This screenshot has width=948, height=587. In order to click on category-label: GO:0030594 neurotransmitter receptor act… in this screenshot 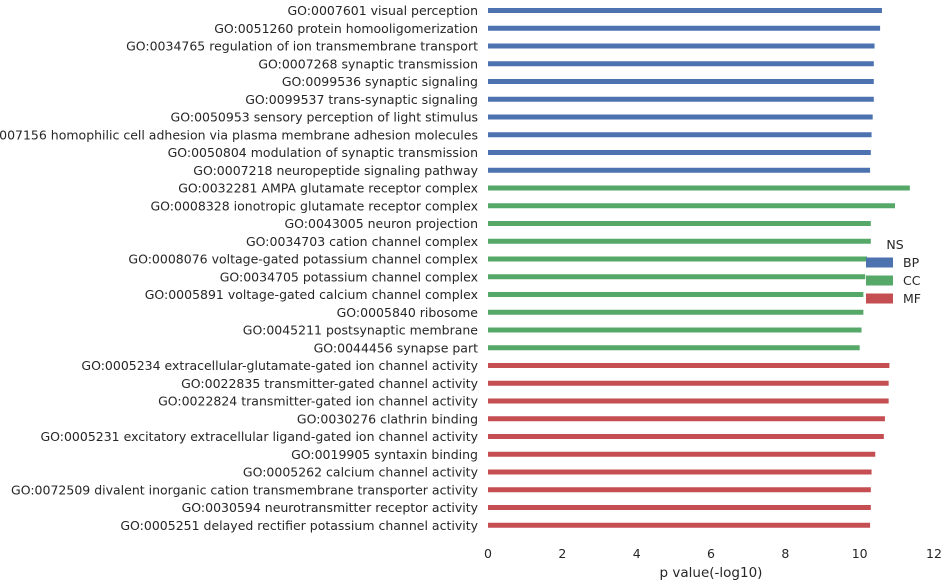, I will do `click(330, 507)`.